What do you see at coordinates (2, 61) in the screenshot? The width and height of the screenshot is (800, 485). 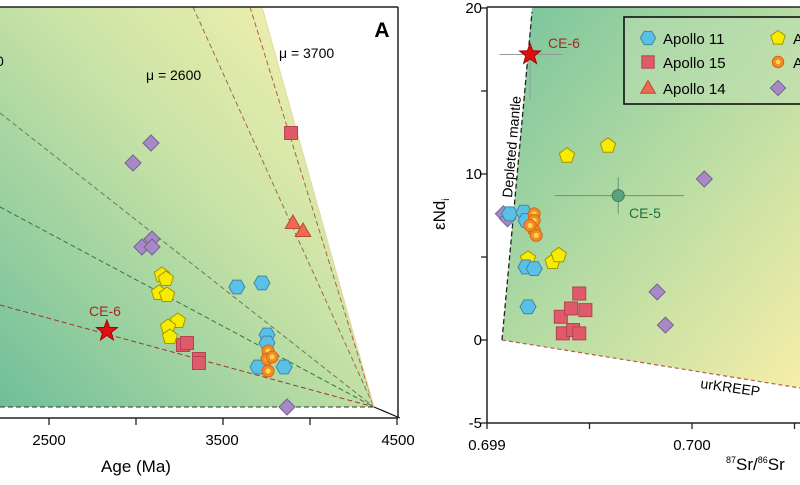 I see `mu-label-fragment: 0` at bounding box center [2, 61].